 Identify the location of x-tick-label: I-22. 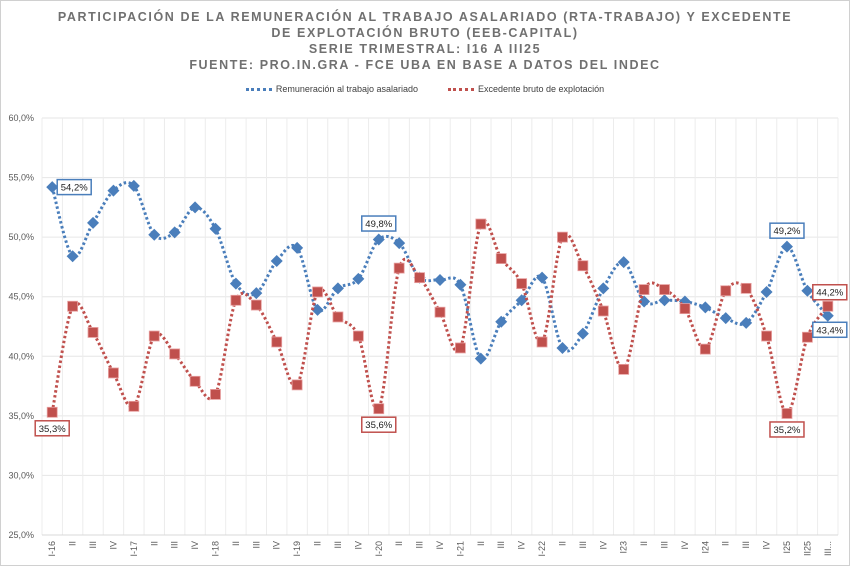
(542, 549).